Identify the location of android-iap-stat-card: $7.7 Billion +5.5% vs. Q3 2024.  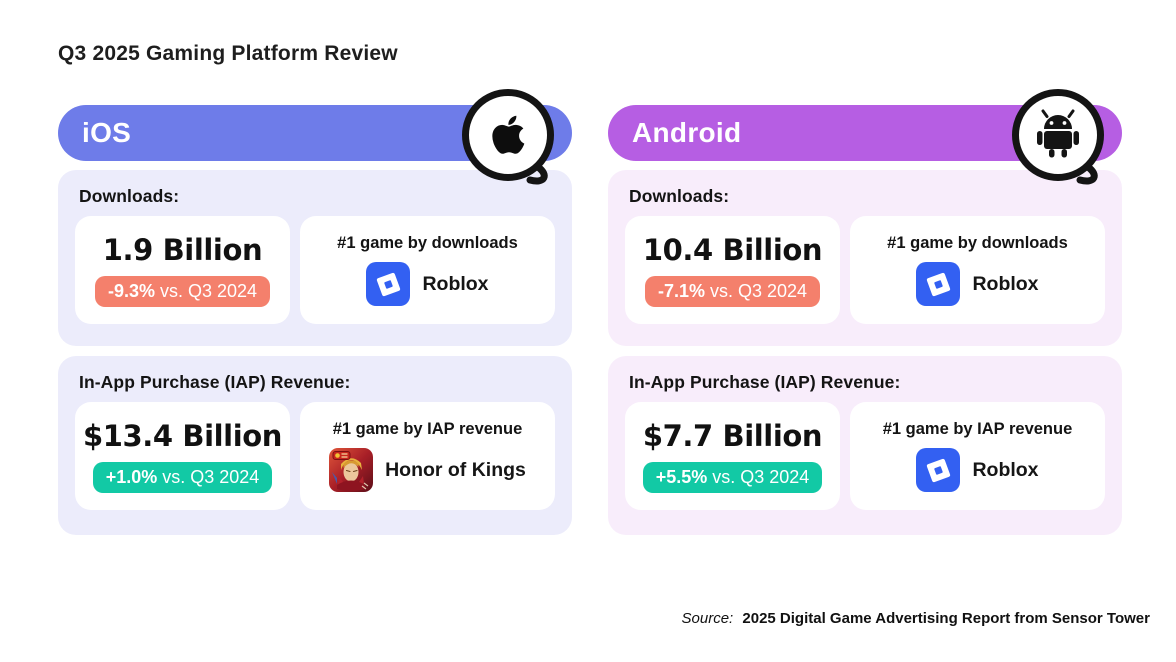
(732, 456).